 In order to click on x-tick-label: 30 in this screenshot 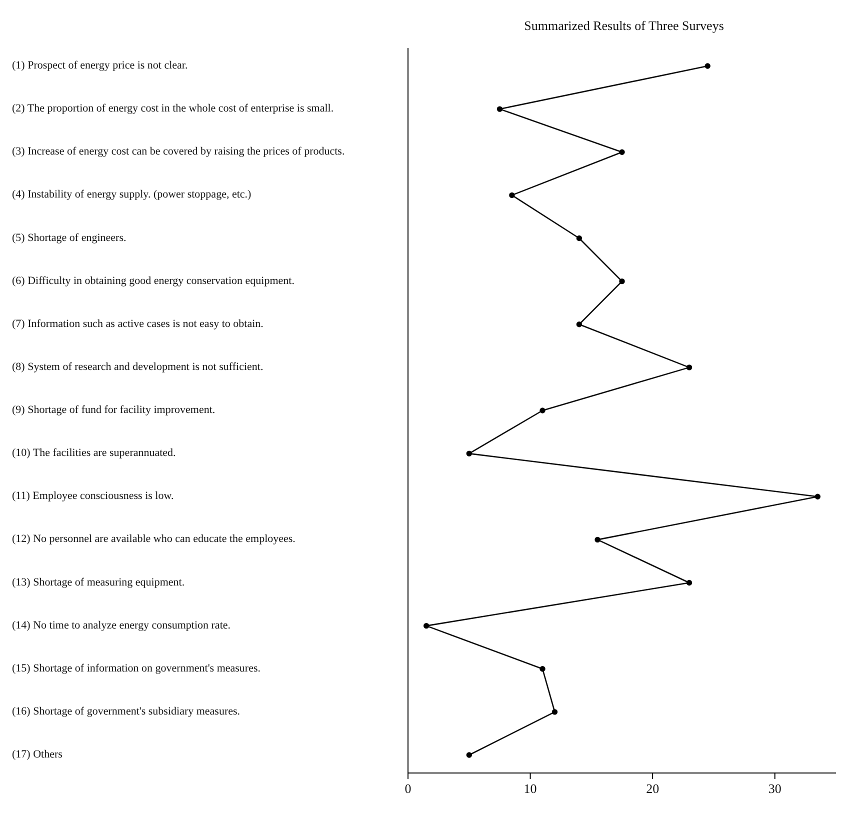, I will do `click(775, 788)`.